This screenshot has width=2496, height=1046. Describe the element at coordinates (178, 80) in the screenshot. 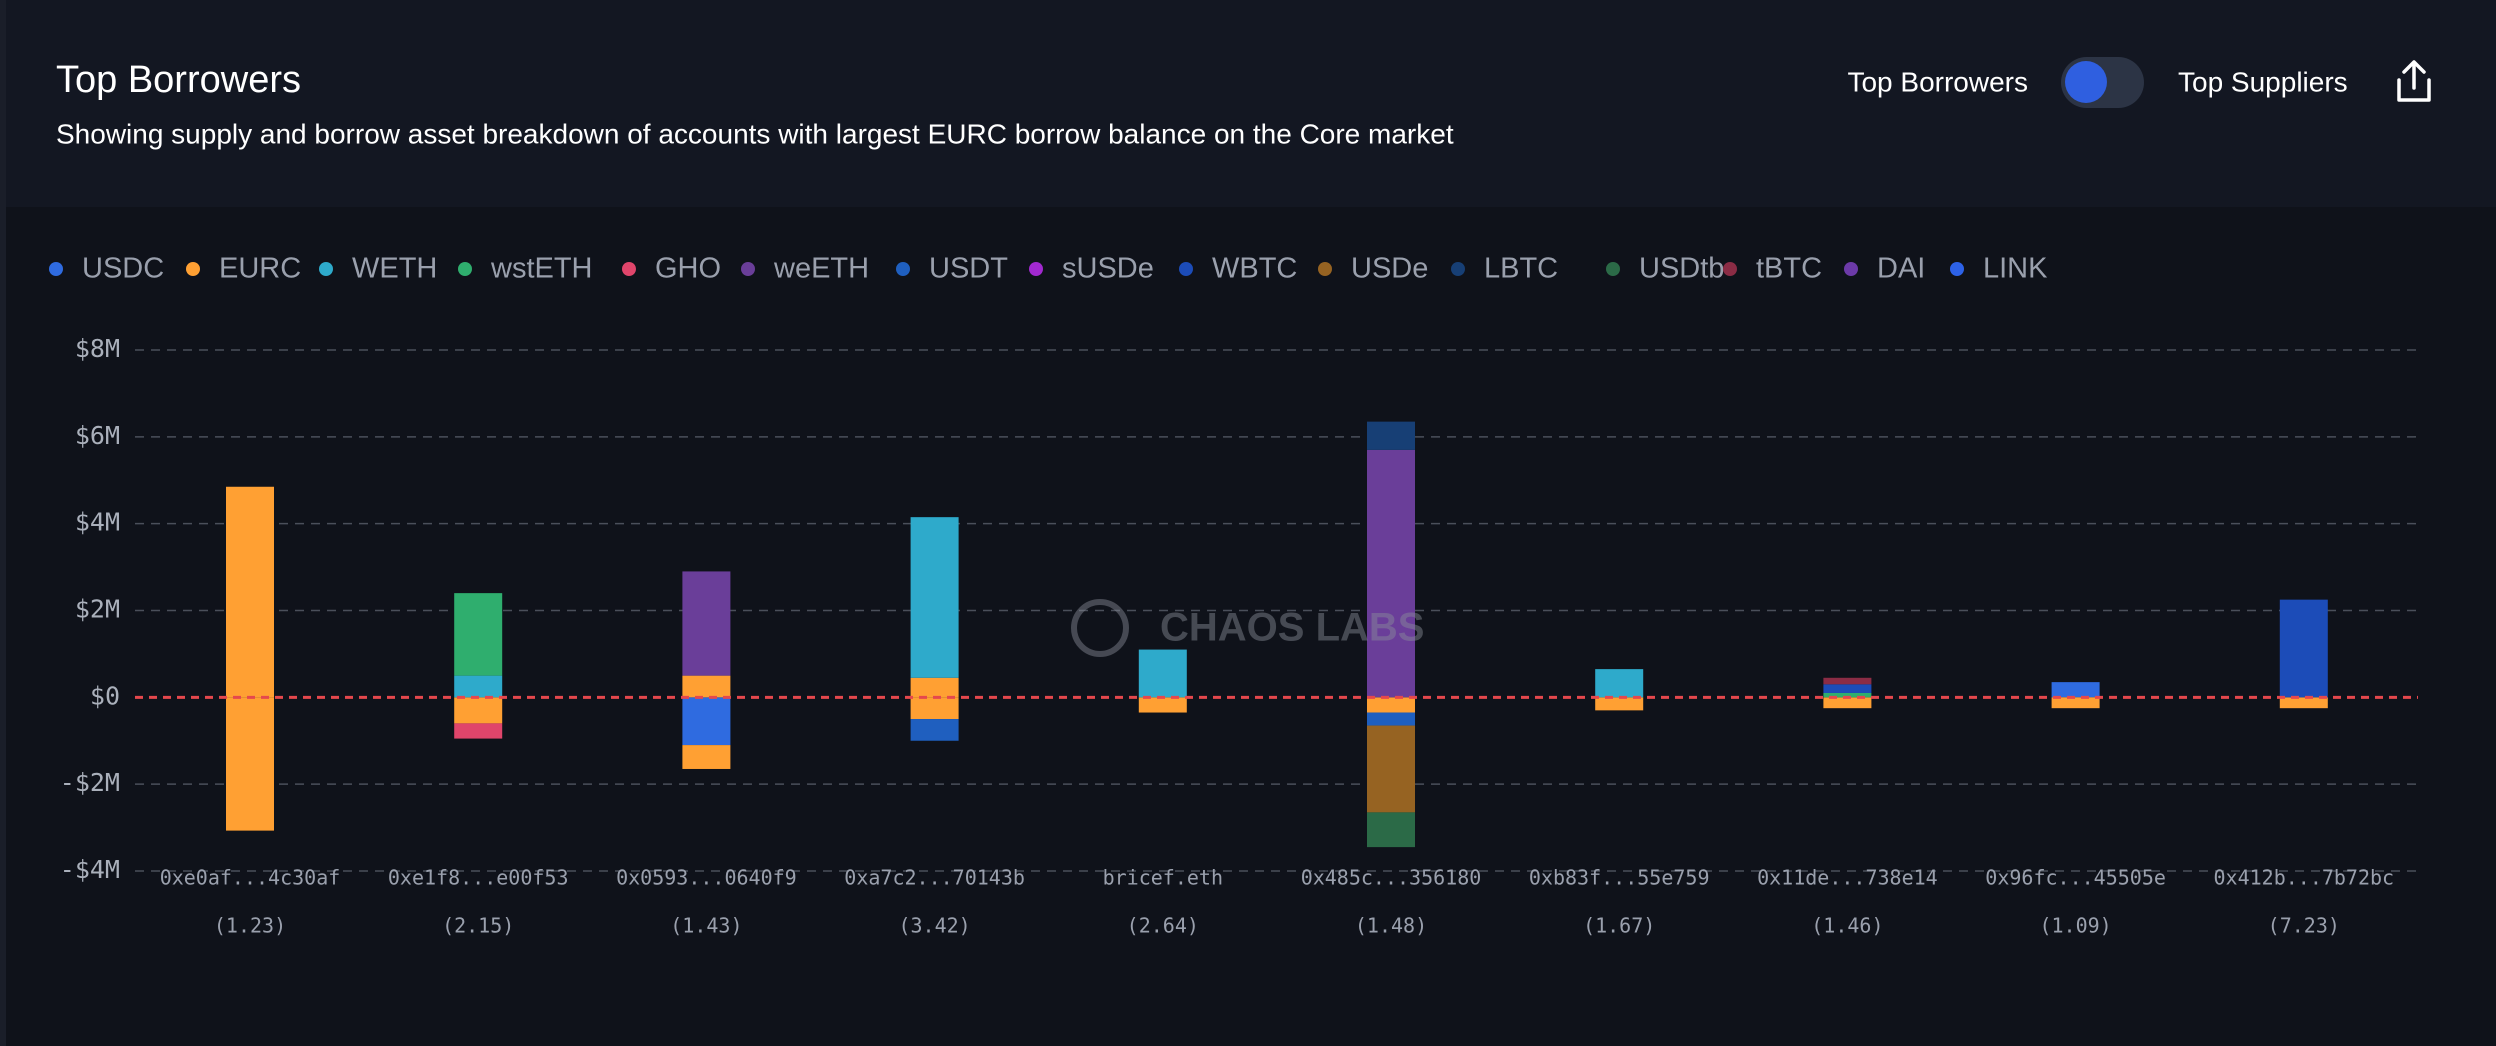

I see `title: Top Borrowers` at that location.